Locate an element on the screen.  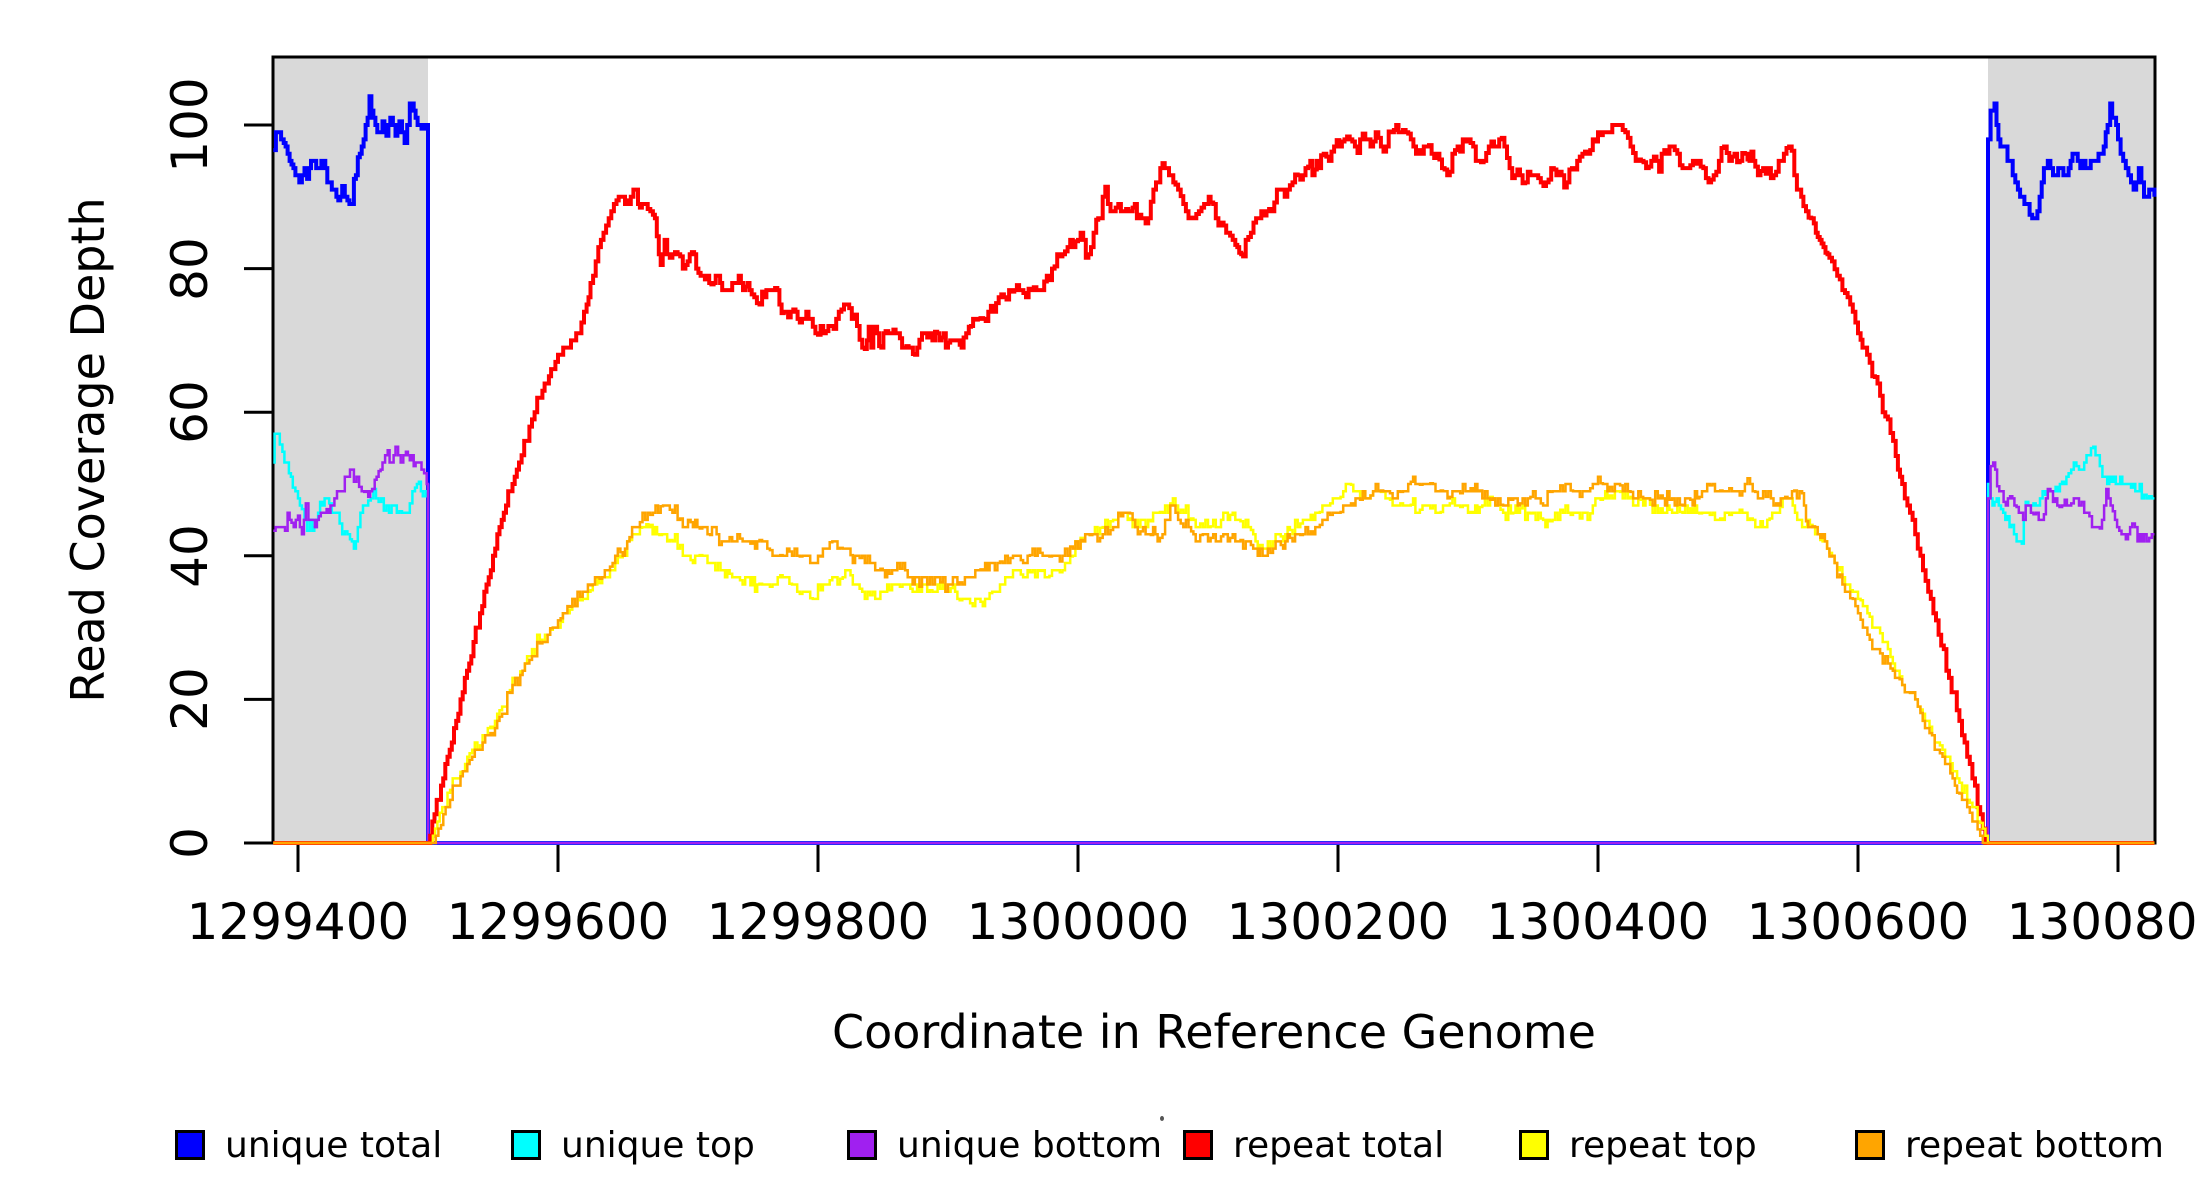
legend-item-repeat-total: repeat total is located at coordinates (1313, 1145).